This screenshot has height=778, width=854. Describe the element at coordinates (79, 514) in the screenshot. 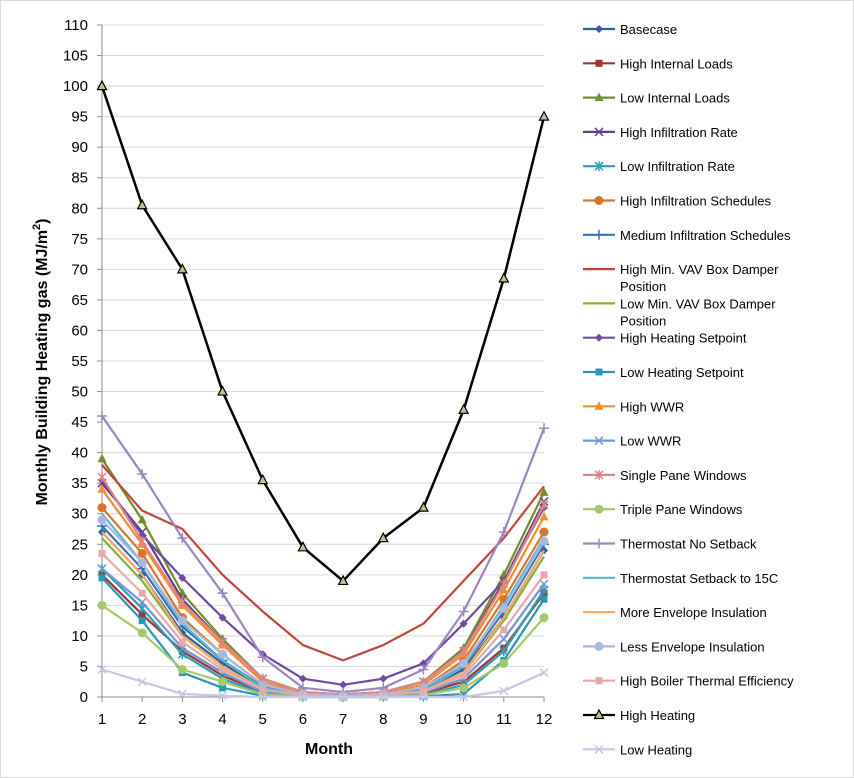

I see `y-tick-label: 30` at that location.